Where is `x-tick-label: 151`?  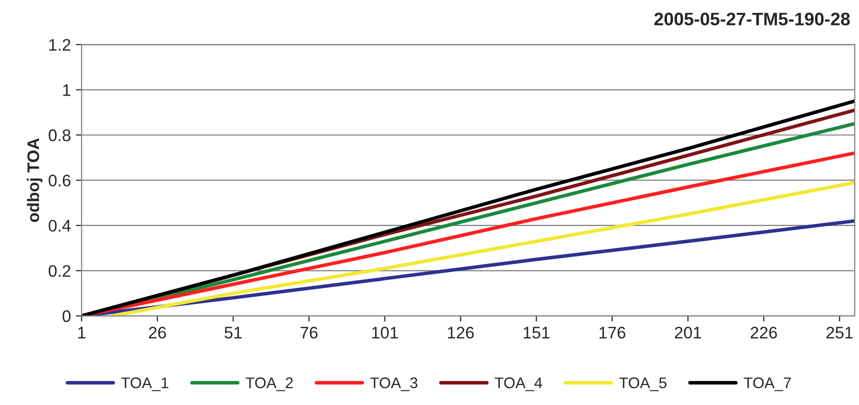 x-tick-label: 151 is located at coordinates (537, 332).